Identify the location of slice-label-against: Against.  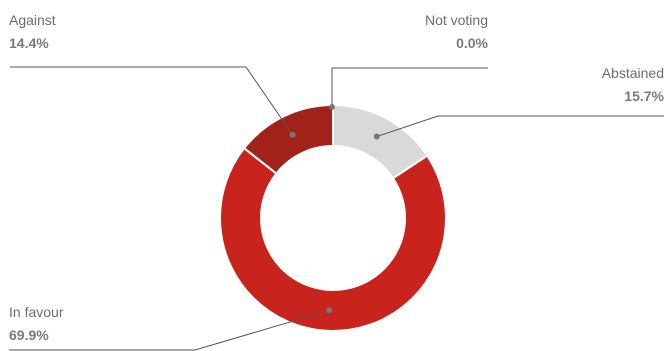
(32, 20).